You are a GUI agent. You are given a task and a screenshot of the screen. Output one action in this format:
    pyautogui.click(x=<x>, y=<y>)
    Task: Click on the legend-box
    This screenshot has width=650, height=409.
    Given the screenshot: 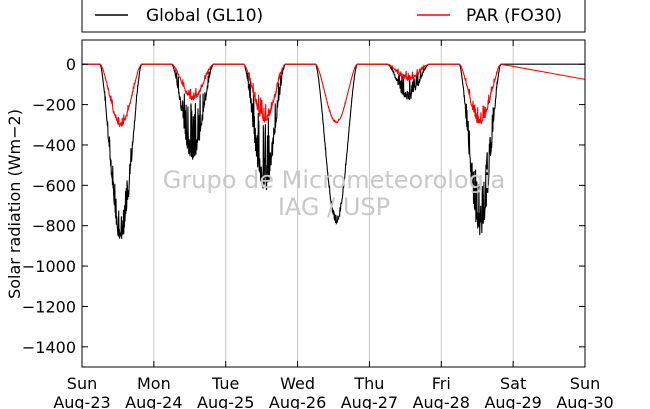 What is the action you would take?
    pyautogui.click(x=333, y=16)
    